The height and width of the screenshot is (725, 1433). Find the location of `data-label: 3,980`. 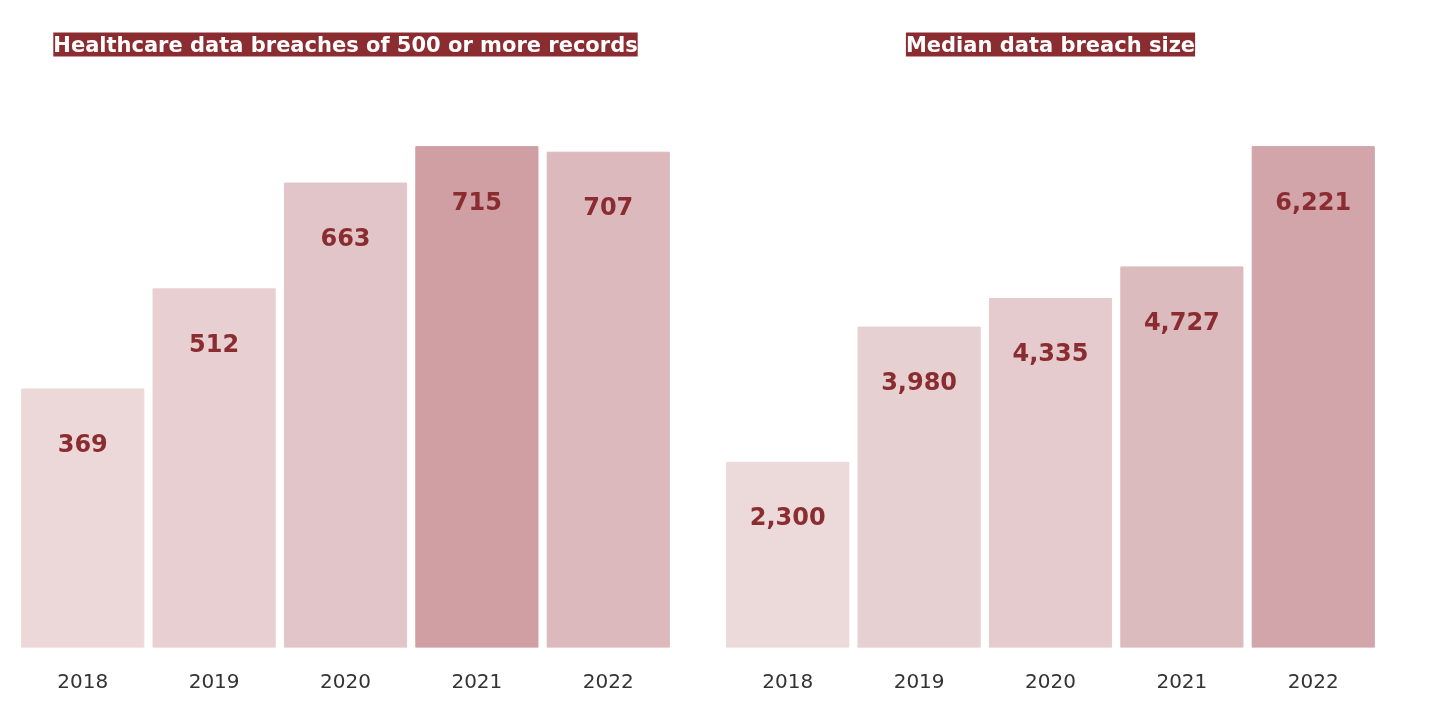

data-label: 3,980 is located at coordinates (919, 382).